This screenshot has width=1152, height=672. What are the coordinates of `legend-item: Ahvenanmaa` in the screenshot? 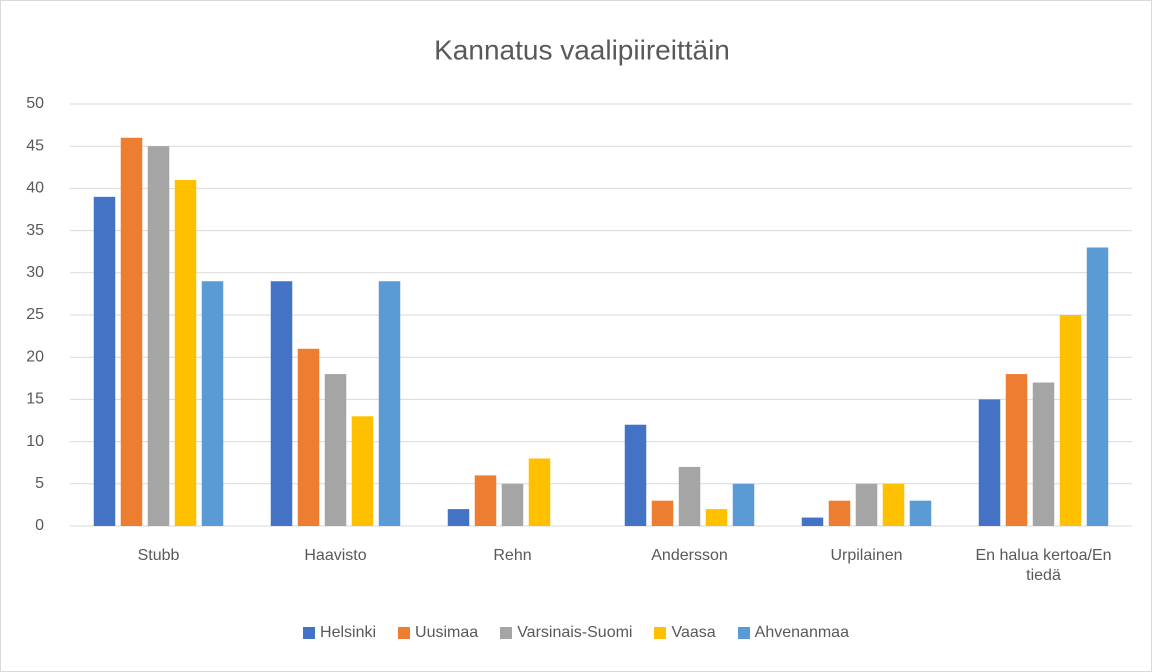 It's located at (793, 633).